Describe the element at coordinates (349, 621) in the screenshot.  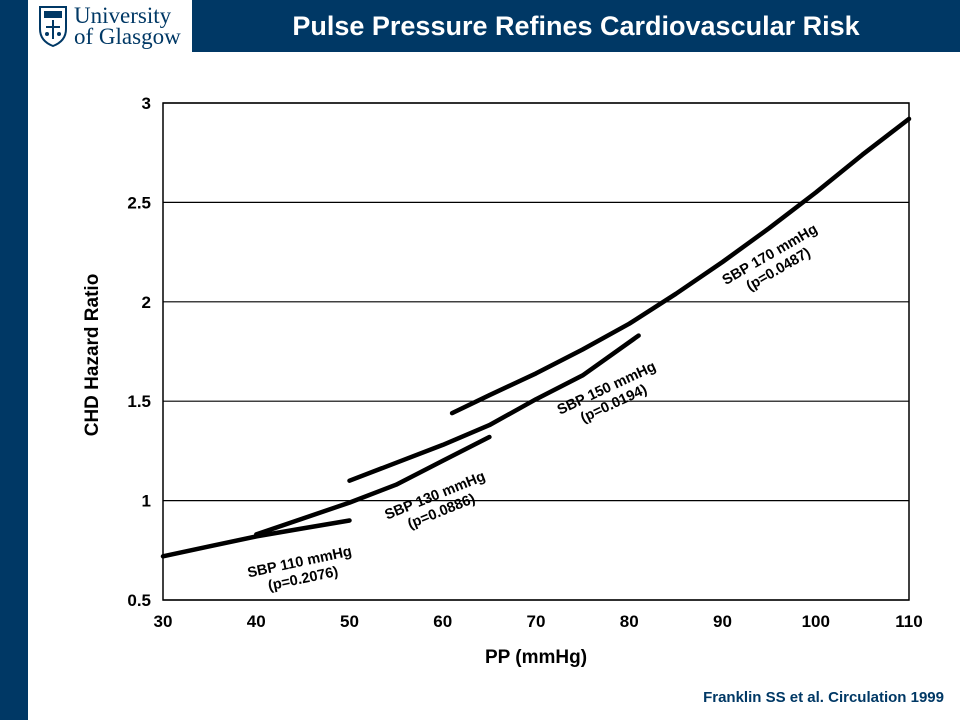
I see `x-tick-label: 50` at that location.